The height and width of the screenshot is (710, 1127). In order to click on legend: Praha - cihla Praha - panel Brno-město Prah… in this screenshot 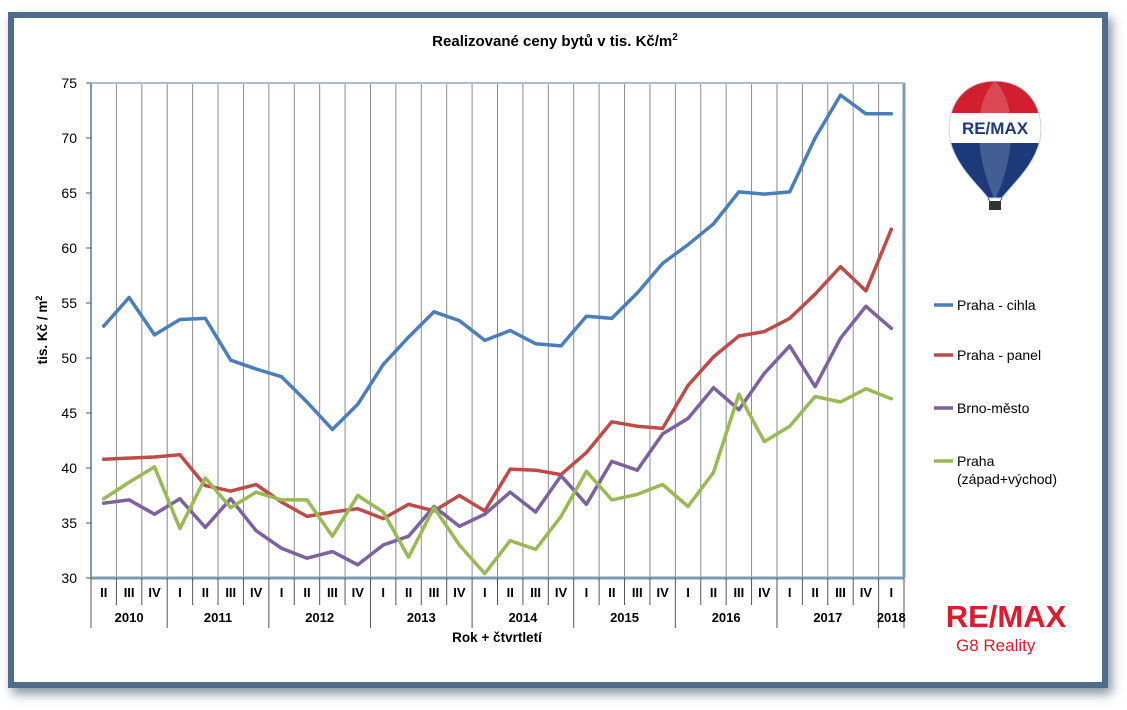, I will do `click(995, 392)`.